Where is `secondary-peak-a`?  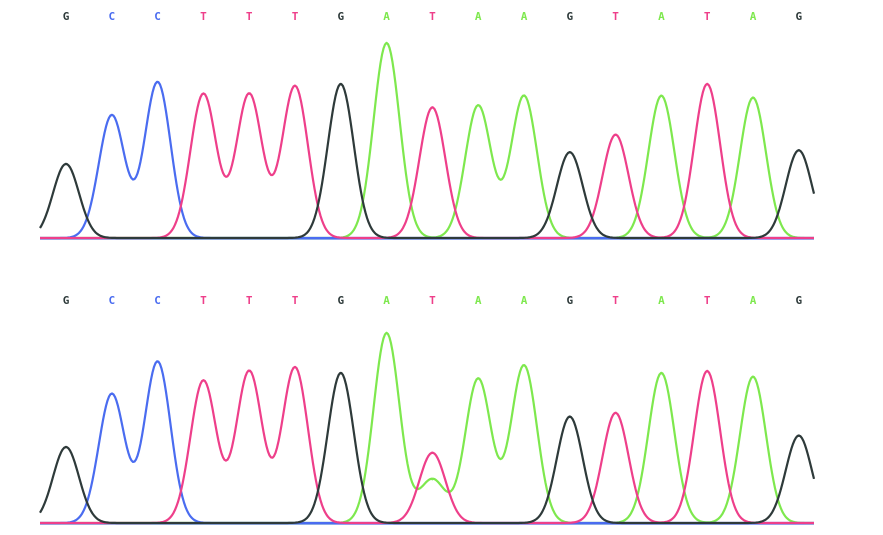
secondary-peak-a is located at coordinates (432, 479).